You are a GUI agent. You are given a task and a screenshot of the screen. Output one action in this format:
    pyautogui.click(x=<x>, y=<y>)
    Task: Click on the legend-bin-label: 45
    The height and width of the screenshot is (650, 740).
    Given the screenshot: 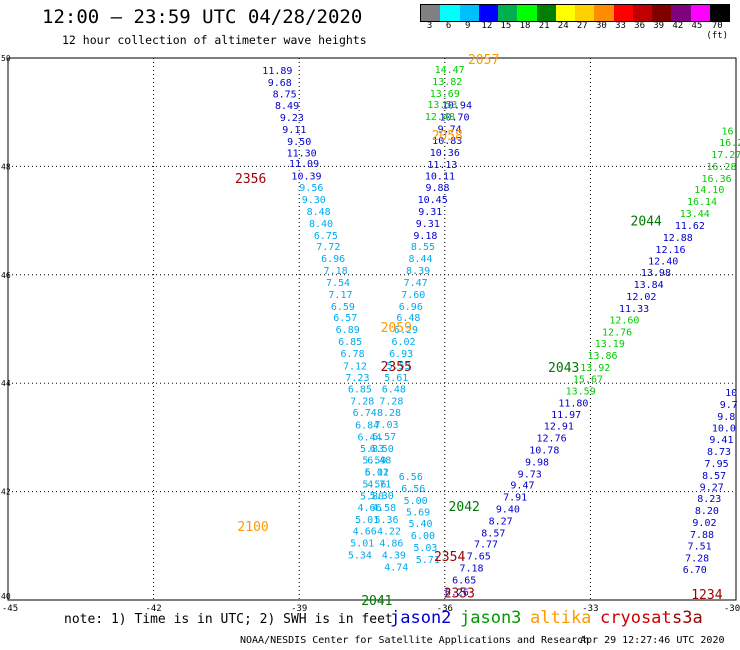 What is the action you would take?
    pyautogui.click(x=697, y=26)
    